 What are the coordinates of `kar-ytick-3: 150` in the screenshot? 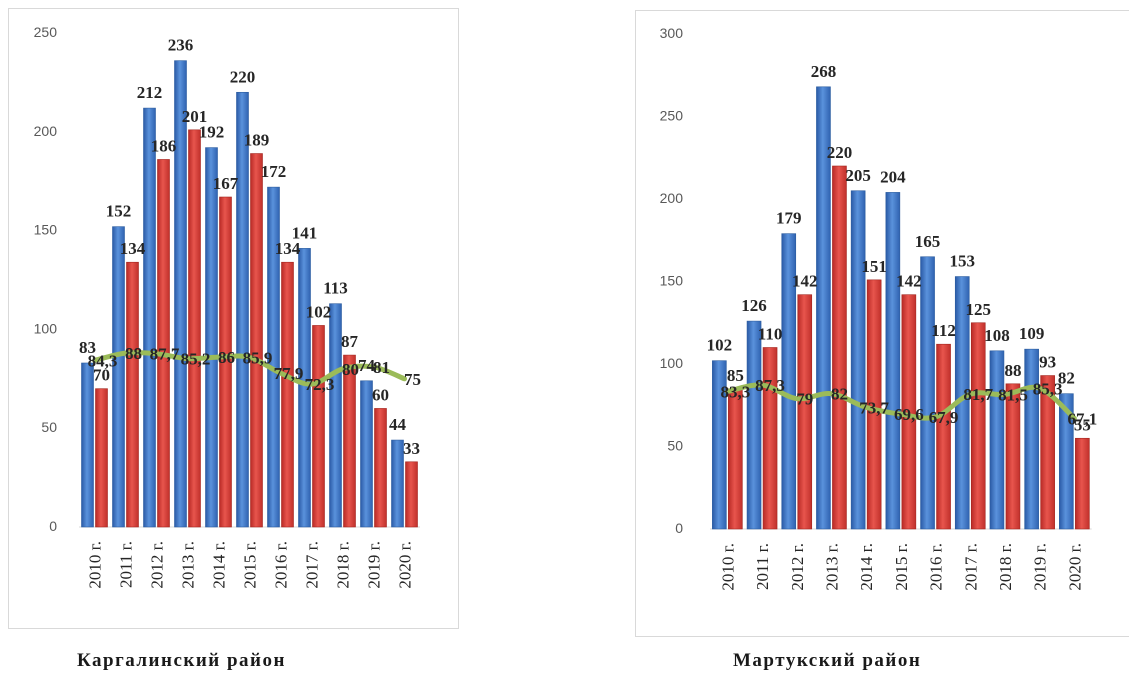 It's located at (46, 230).